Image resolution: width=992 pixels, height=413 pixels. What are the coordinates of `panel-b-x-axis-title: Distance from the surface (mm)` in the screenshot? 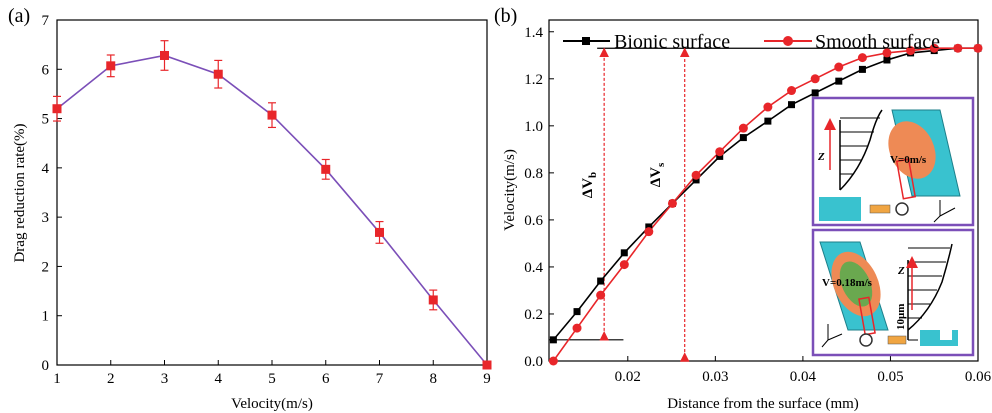 It's located at (763, 404).